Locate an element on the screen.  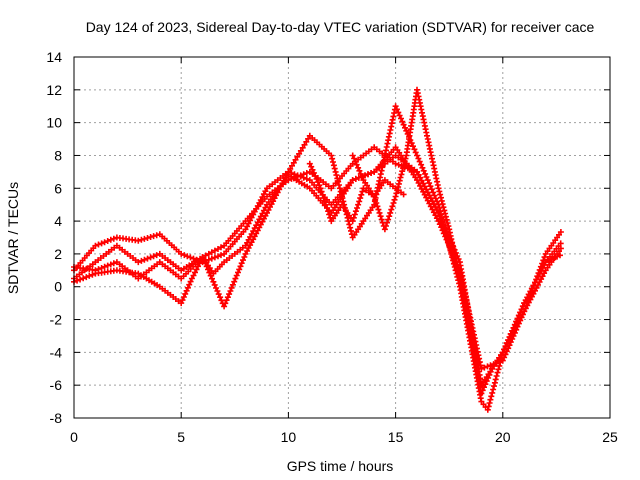
y-tick-label: -8 is located at coordinates (56, 418).